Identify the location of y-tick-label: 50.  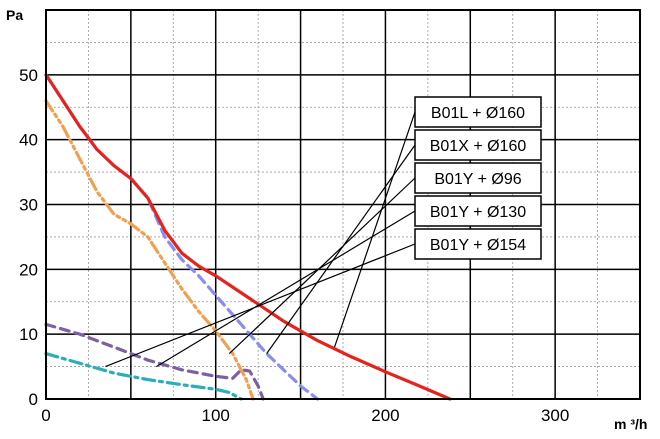
(28, 75).